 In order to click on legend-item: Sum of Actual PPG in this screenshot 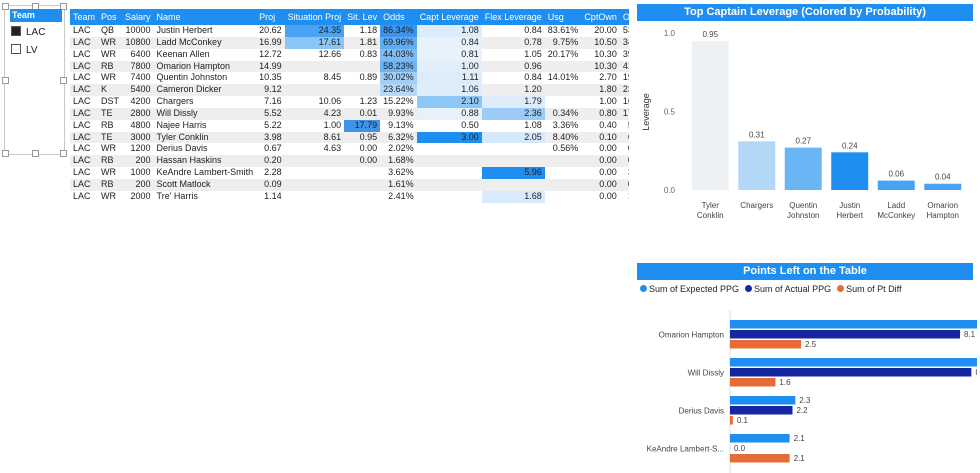, I will do `click(788, 289)`.